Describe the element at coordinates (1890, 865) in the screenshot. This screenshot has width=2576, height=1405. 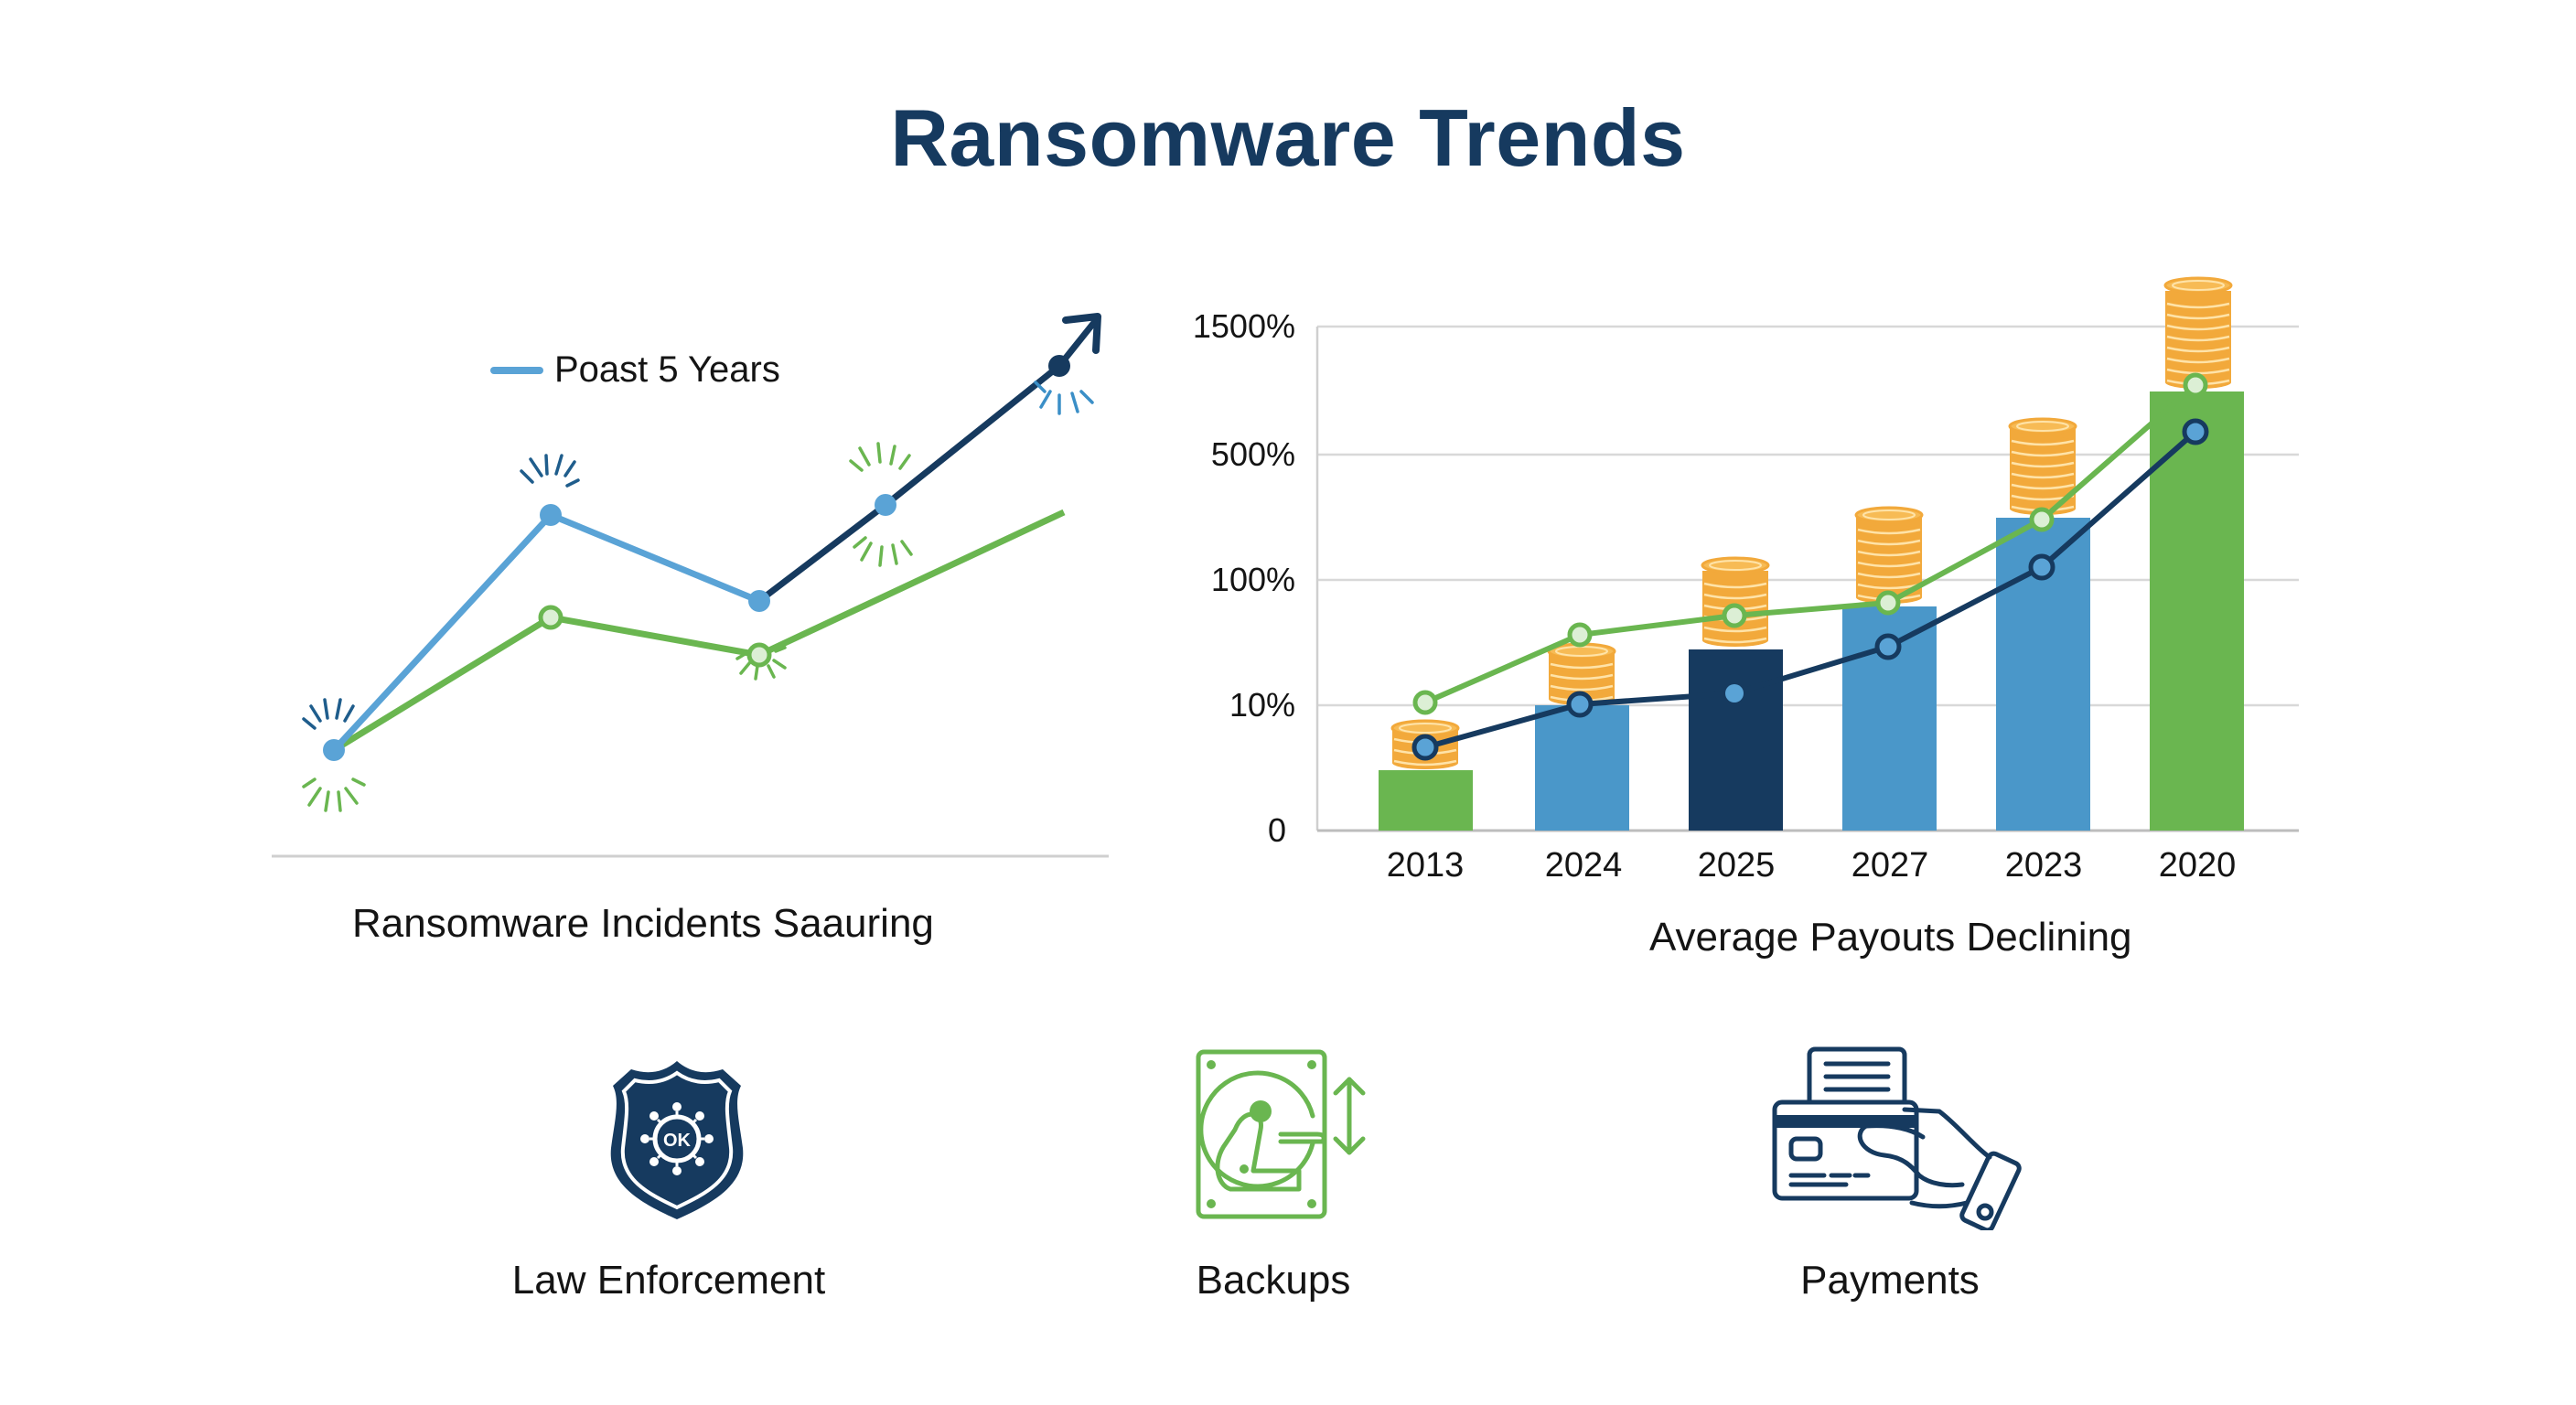
I see `x-tick: 2027` at that location.